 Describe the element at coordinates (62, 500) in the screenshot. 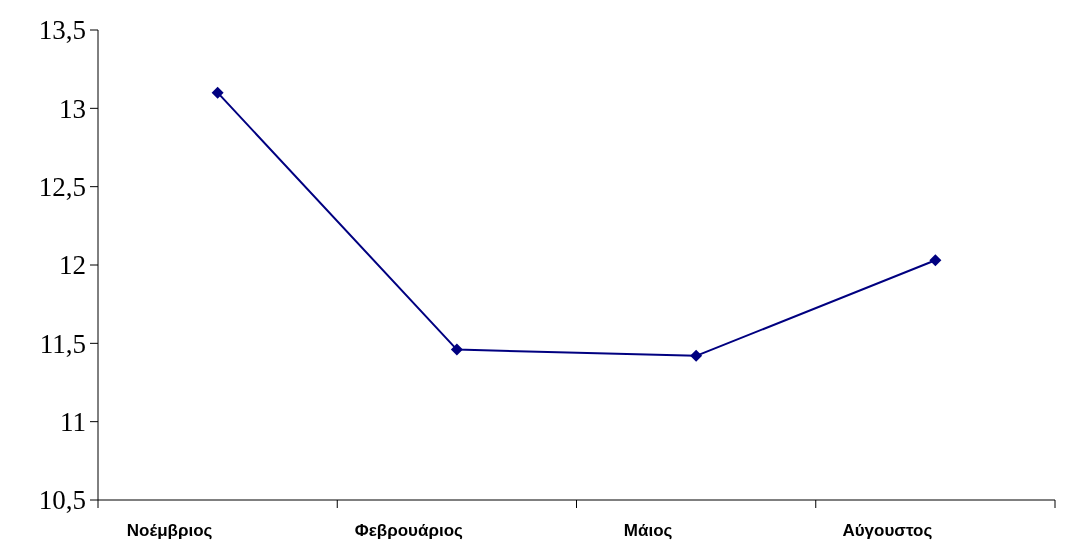

I see `y-tick-label: 10,5` at that location.